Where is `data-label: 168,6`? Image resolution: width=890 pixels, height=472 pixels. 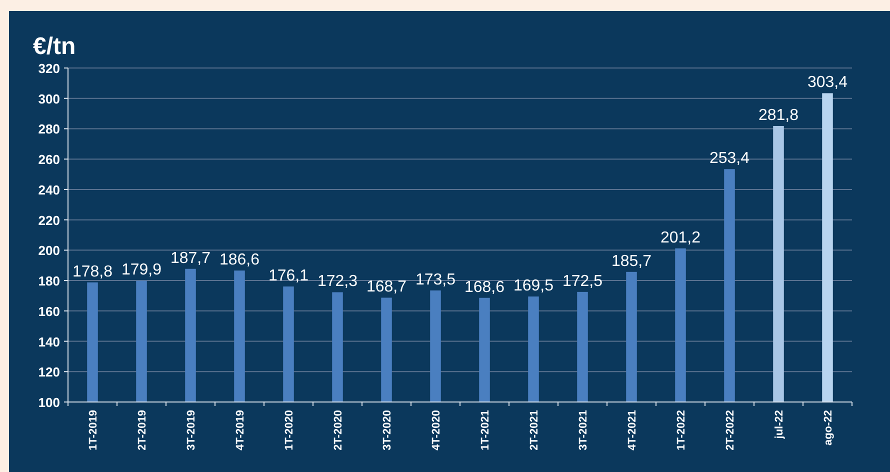
data-label: 168,6 is located at coordinates (484, 287).